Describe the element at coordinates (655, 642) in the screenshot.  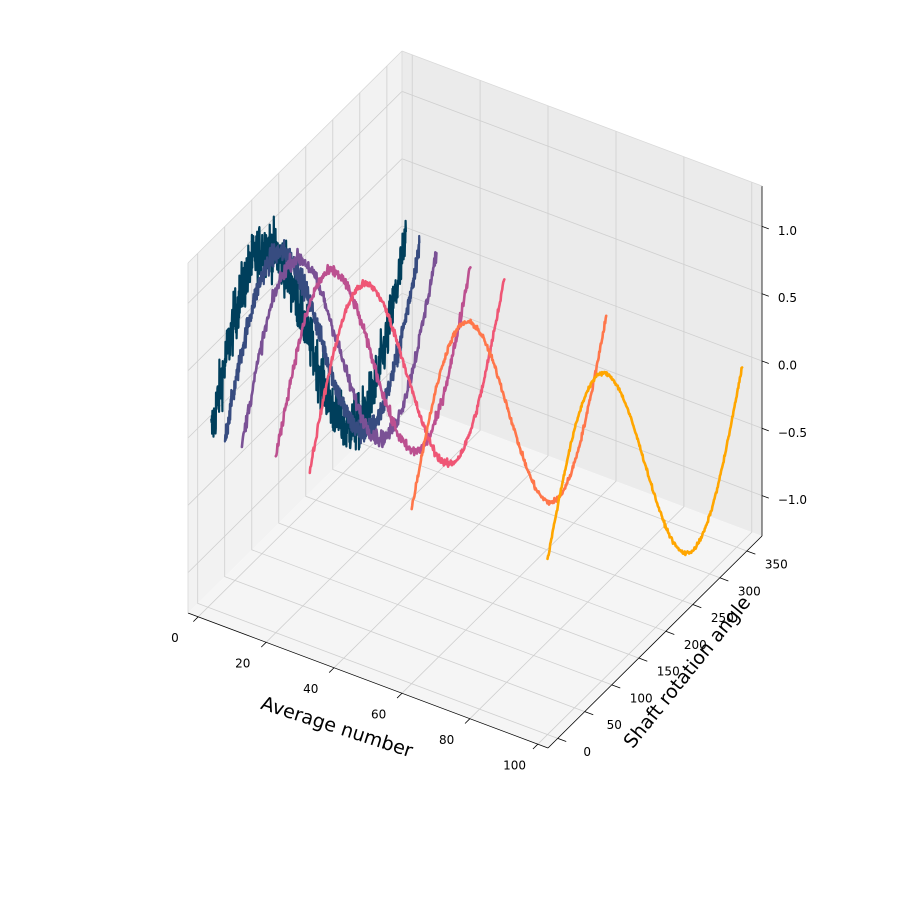
I see `y-axis-line` at that location.